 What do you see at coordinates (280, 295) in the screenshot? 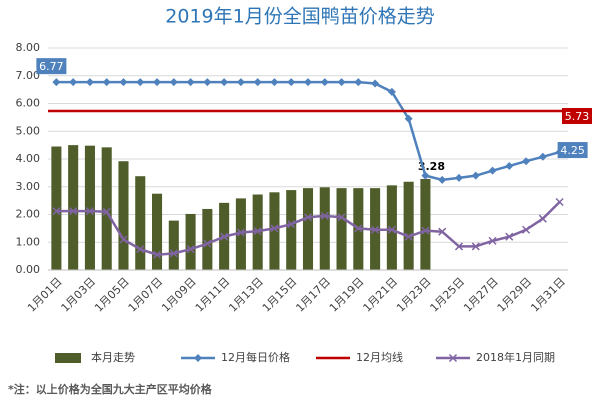
I see `x-tick-label: 1月15日` at bounding box center [280, 295].